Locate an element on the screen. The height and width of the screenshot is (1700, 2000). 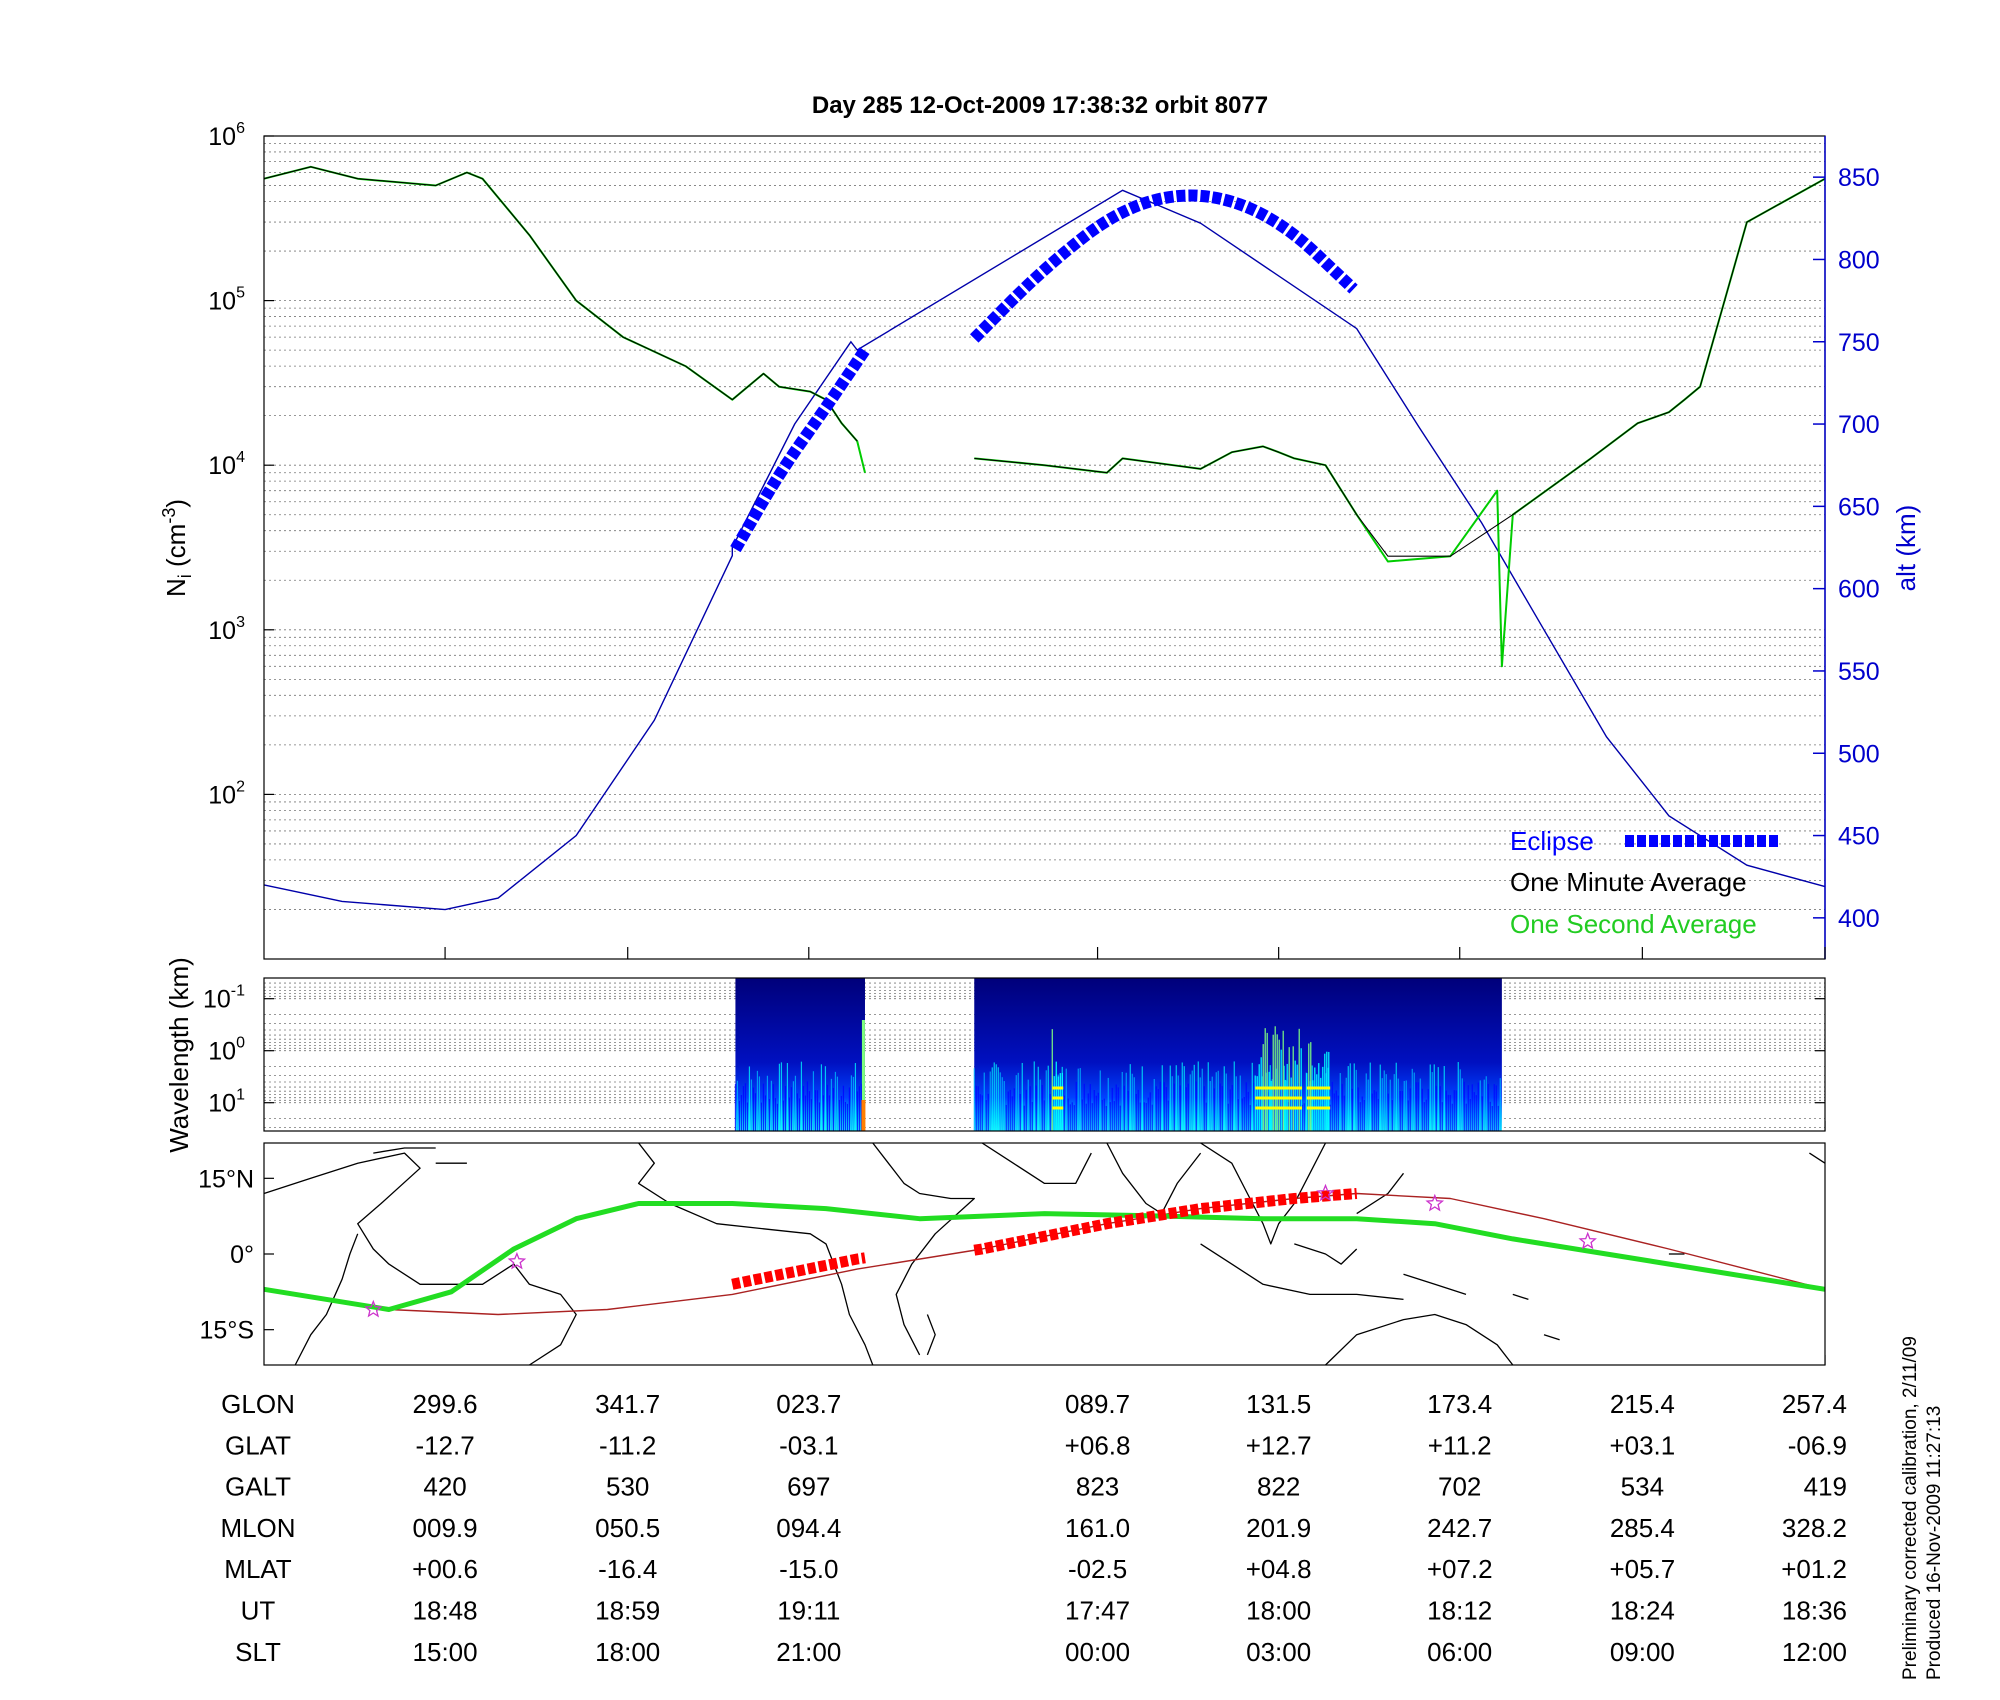
table-cell: 419 is located at coordinates (1825, 1487).